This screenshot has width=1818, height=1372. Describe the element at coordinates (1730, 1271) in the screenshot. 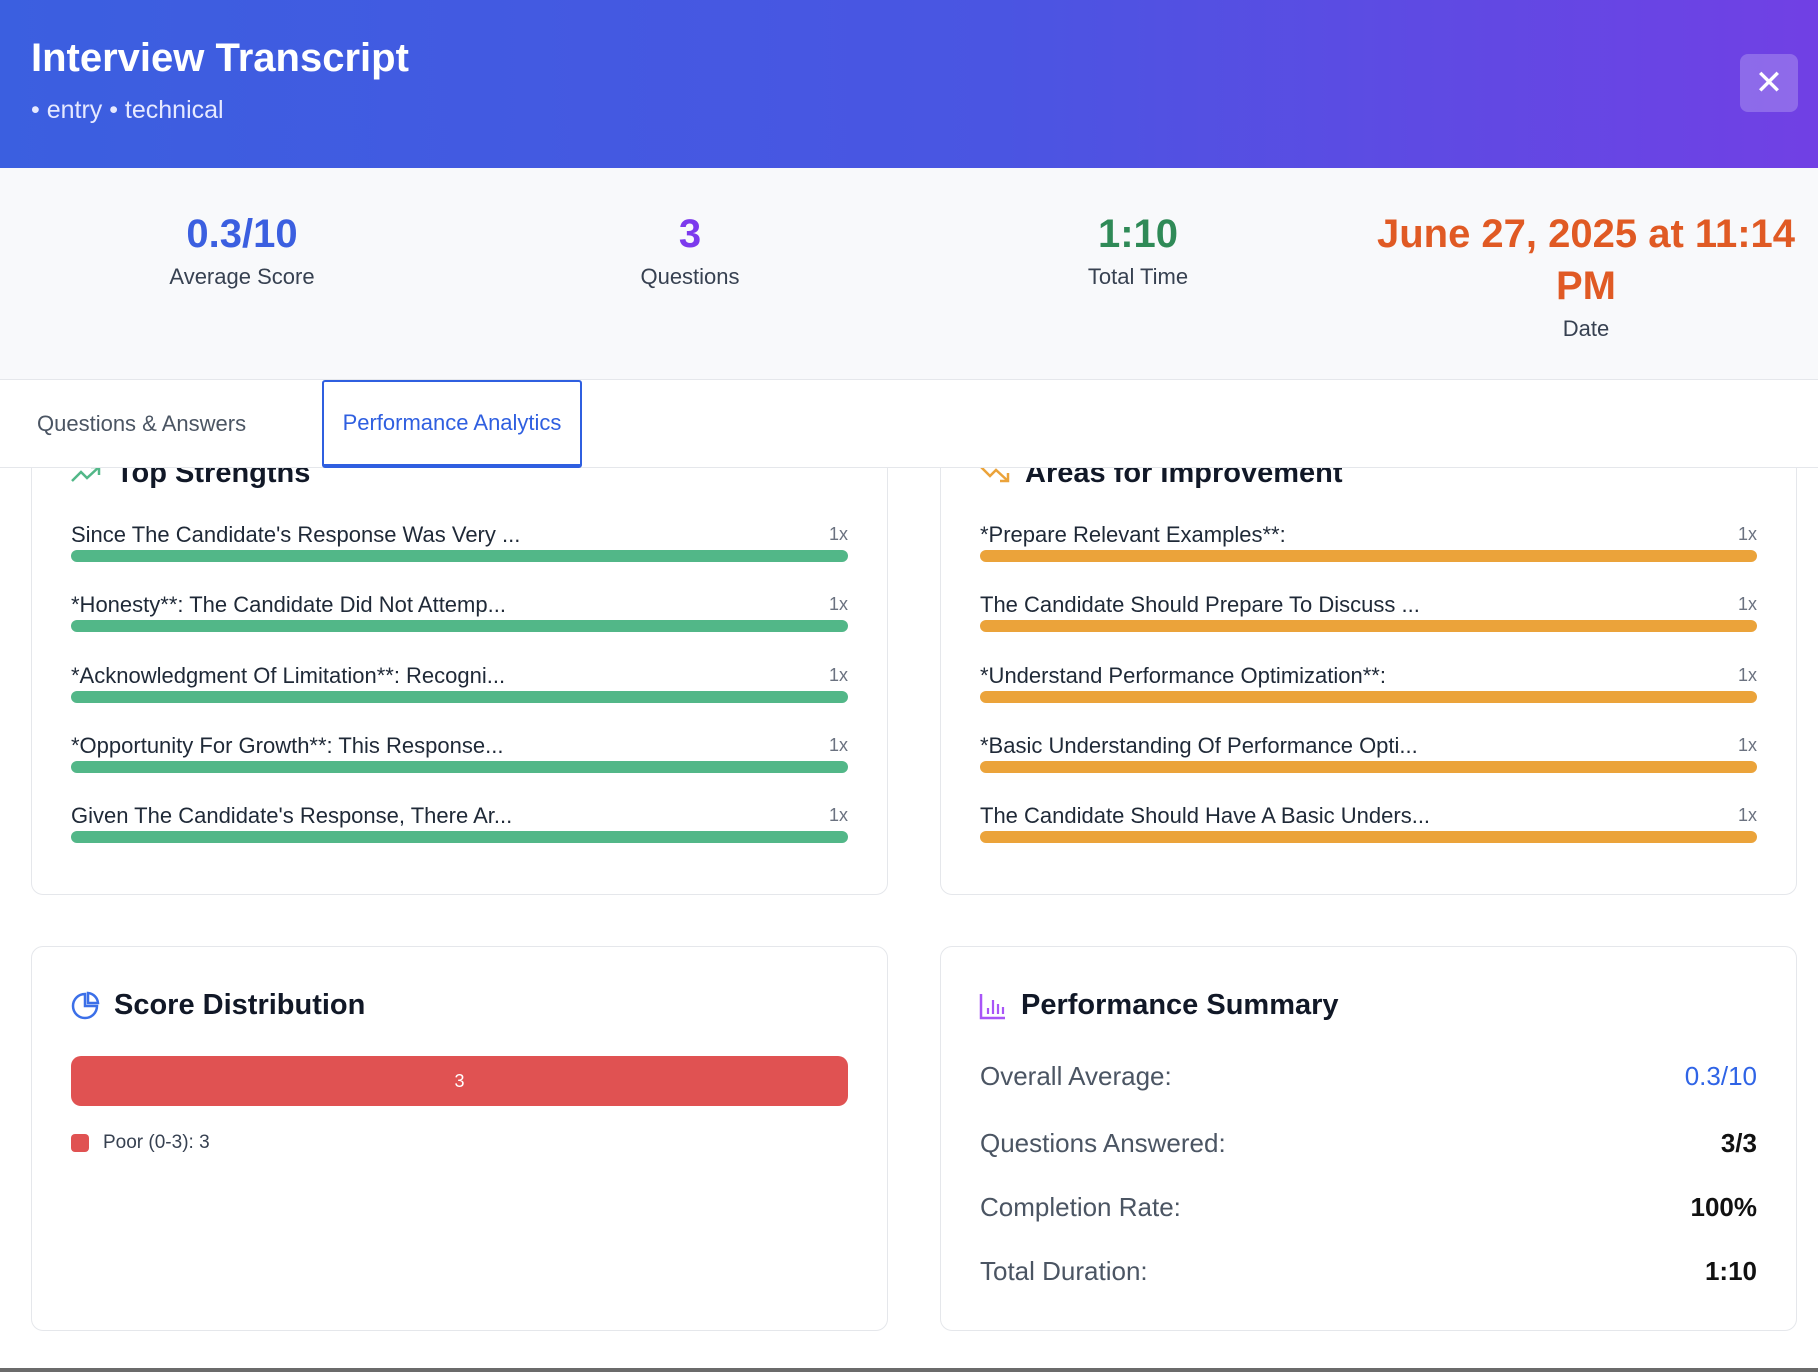

I see `summary-value: 1:10` at that location.